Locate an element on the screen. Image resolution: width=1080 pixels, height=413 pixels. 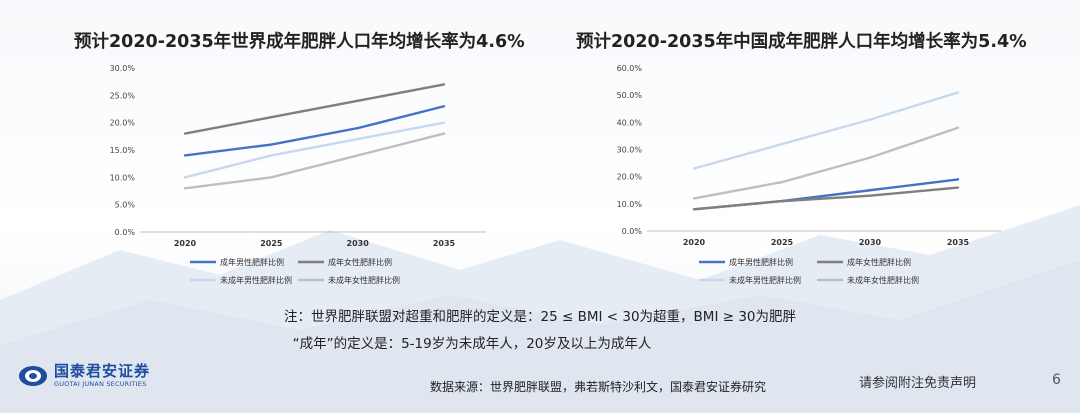
logo-english-name: GUOTAI JUNAN SECURITIES is located at coordinates (100, 384).